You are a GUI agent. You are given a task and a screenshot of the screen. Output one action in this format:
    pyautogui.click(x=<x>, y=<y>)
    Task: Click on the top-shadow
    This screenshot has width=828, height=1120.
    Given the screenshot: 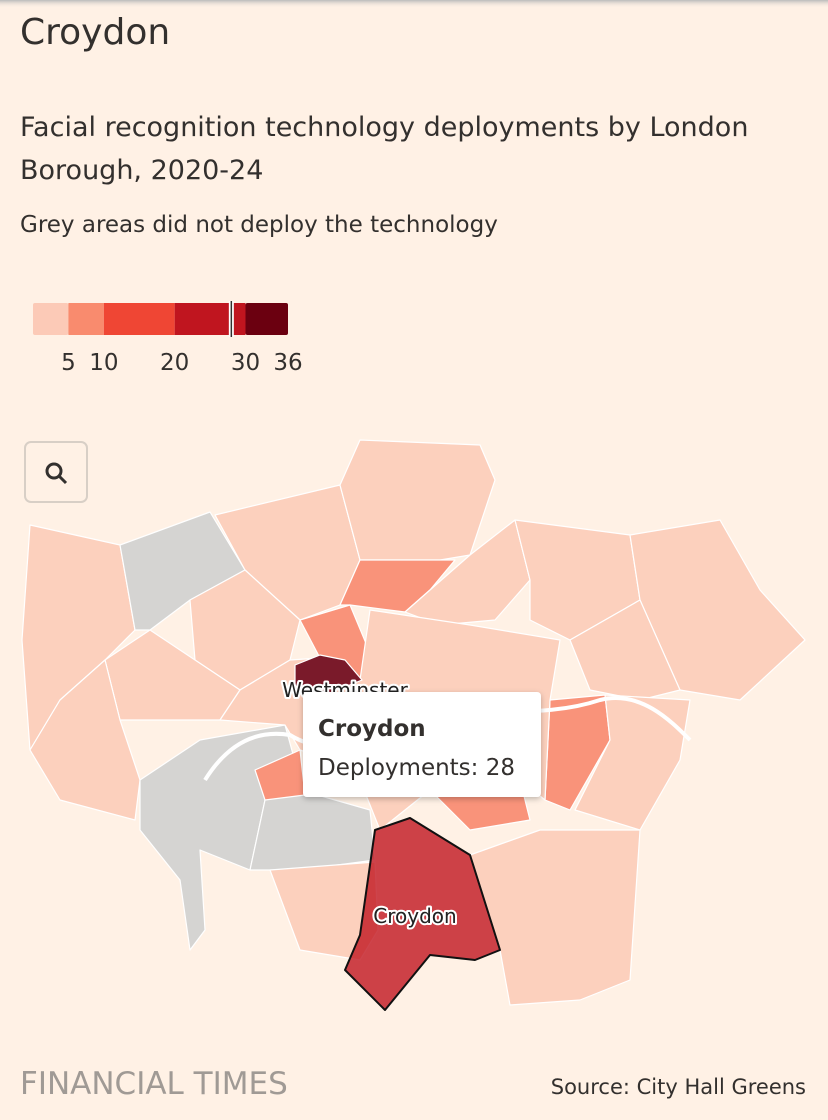 What is the action you would take?
    pyautogui.click(x=414, y=4)
    